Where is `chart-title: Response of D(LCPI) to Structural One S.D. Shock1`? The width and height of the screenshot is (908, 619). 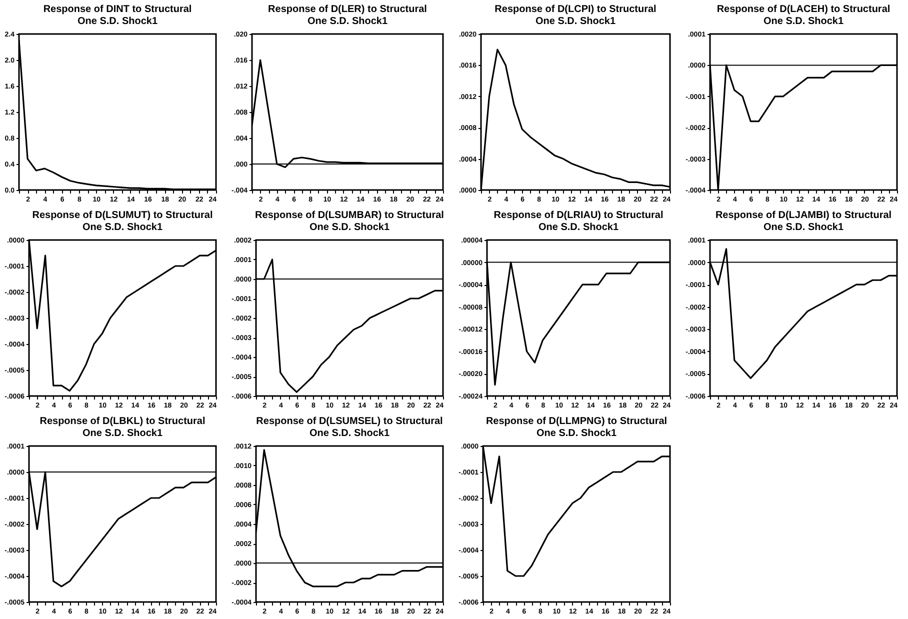 chart-title: Response of D(LCPI) to Structural One S.D. Shock1 is located at coordinates (575, 15).